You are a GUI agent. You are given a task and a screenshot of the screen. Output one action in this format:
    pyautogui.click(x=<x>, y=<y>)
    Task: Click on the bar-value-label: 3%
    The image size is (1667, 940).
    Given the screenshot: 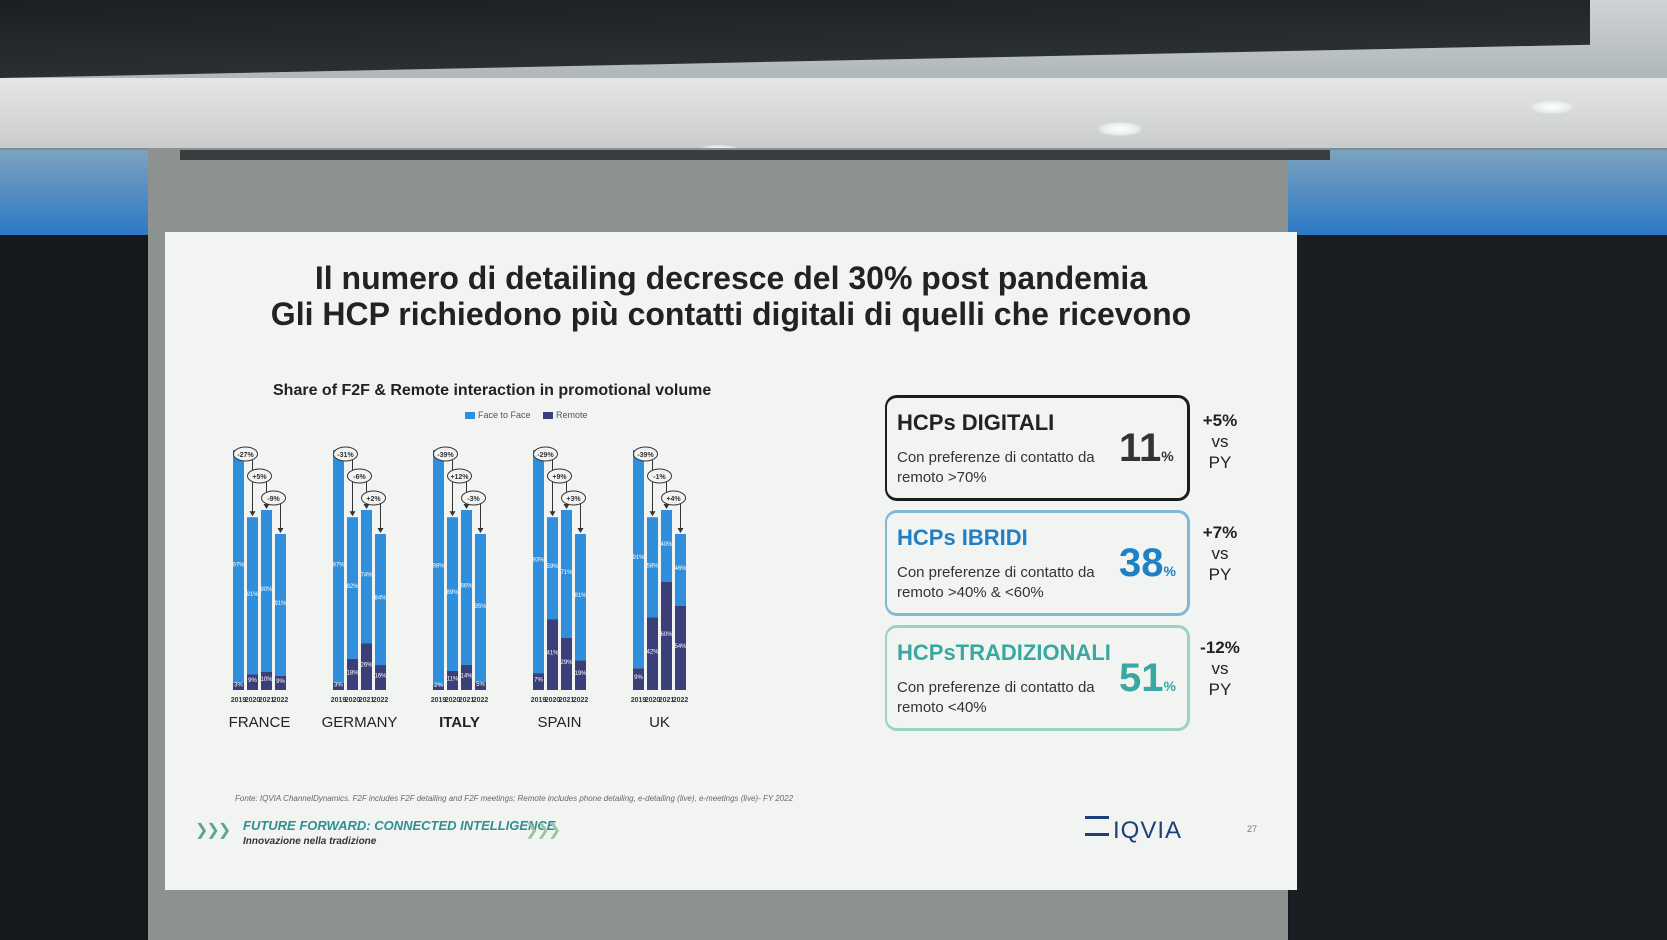 What is the action you would take?
    pyautogui.click(x=238, y=685)
    